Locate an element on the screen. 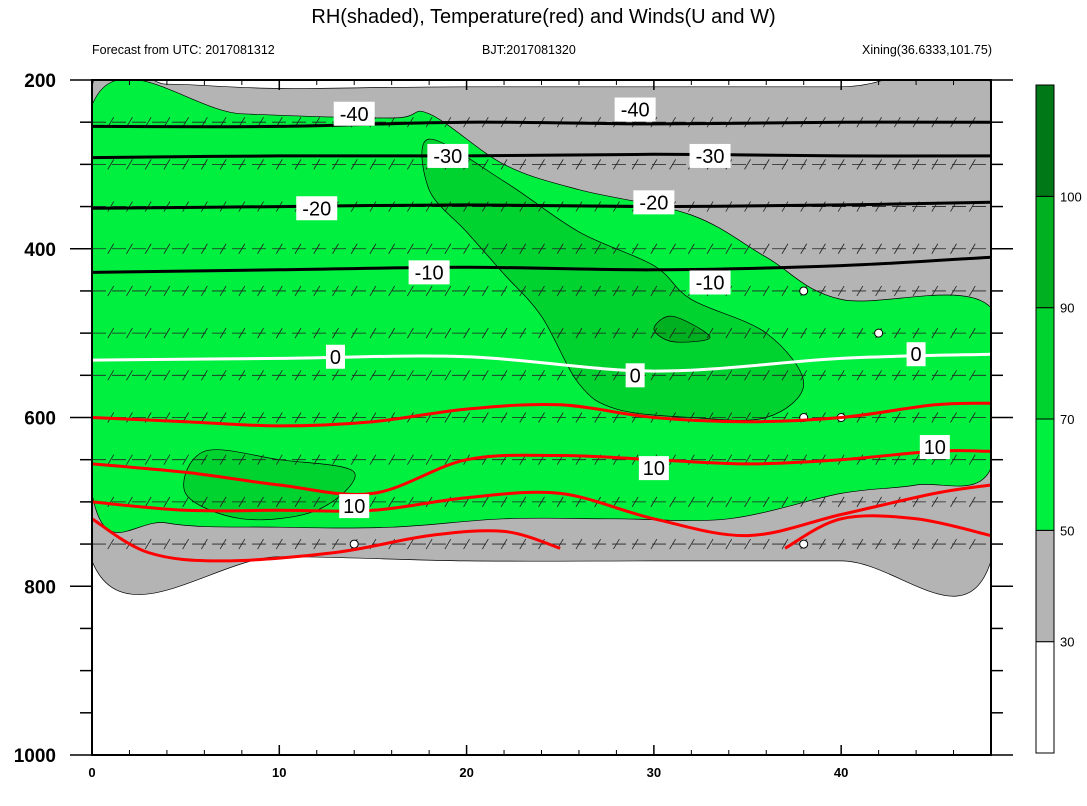 The image size is (1087, 806). y-tick-label: 800 is located at coordinates (40, 587).